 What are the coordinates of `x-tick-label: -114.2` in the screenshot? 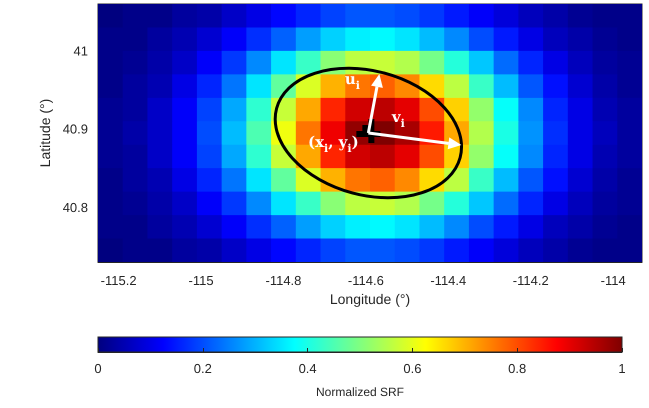 It's located at (530, 280).